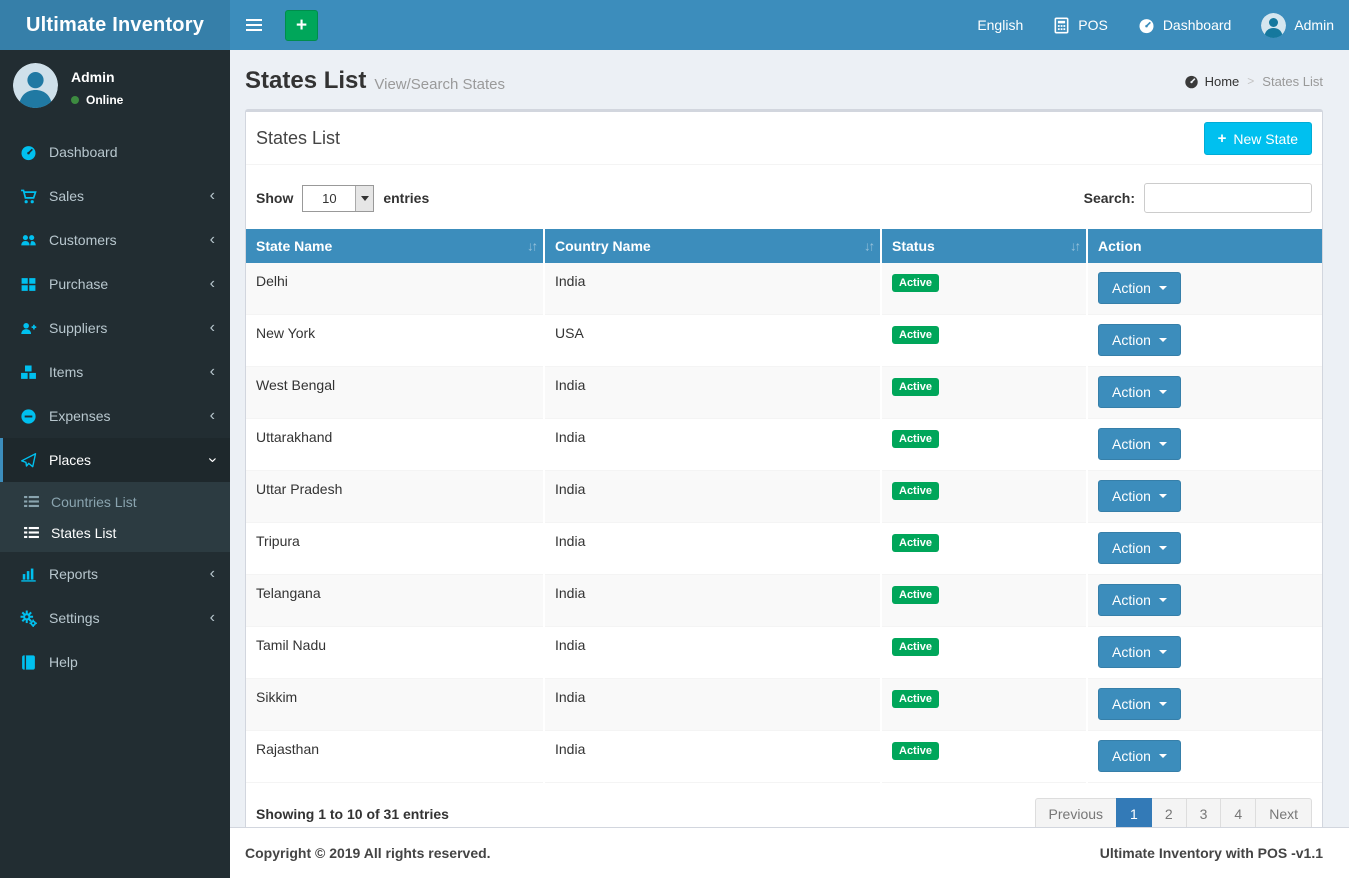 The height and width of the screenshot is (878, 1349). What do you see at coordinates (1076, 812) in the screenshot?
I see `pagination-previous: Previous` at bounding box center [1076, 812].